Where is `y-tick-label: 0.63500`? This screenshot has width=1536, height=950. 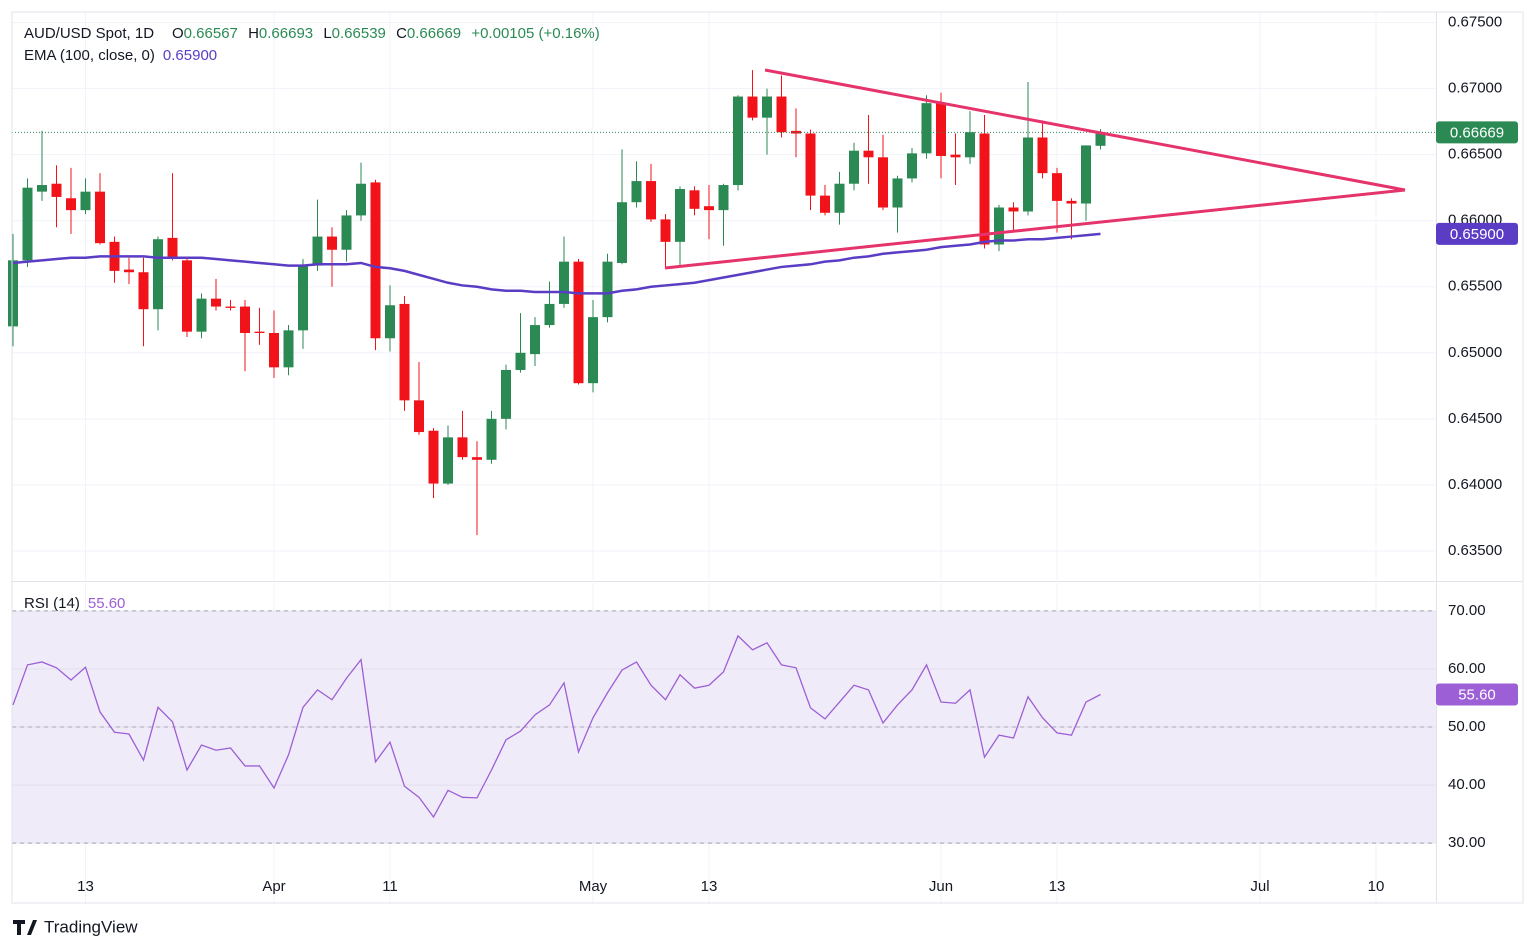 y-tick-label: 0.63500 is located at coordinates (1475, 550).